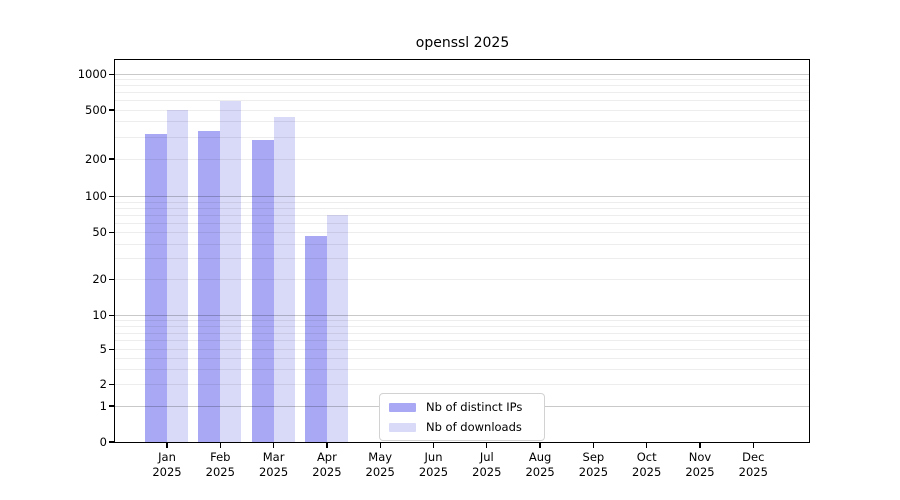 This screenshot has width=900, height=500. I want to click on x-tick-month: Jan, so click(167, 457).